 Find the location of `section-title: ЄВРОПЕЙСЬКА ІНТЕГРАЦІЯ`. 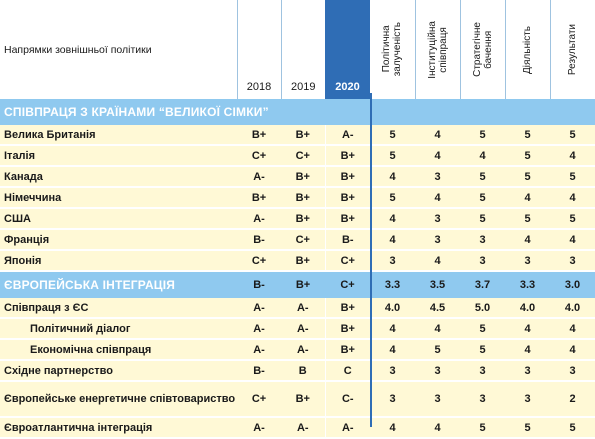

section-title: ЄВРОПЕЙСЬКА ІНТЕГРАЦІЯ is located at coordinates (118, 284).